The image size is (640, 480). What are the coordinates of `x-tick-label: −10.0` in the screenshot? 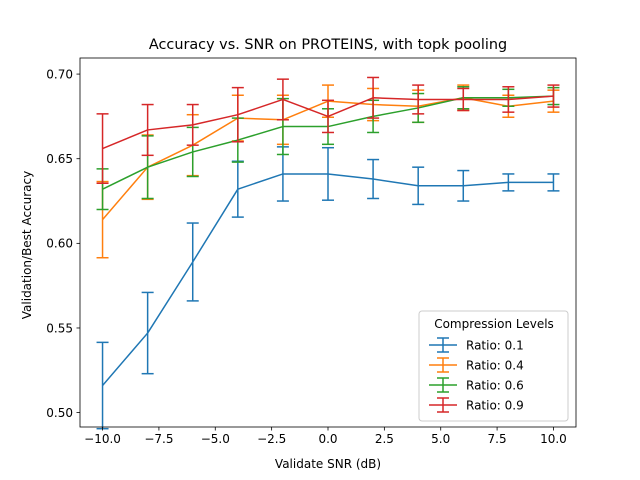 It's located at (102, 439).